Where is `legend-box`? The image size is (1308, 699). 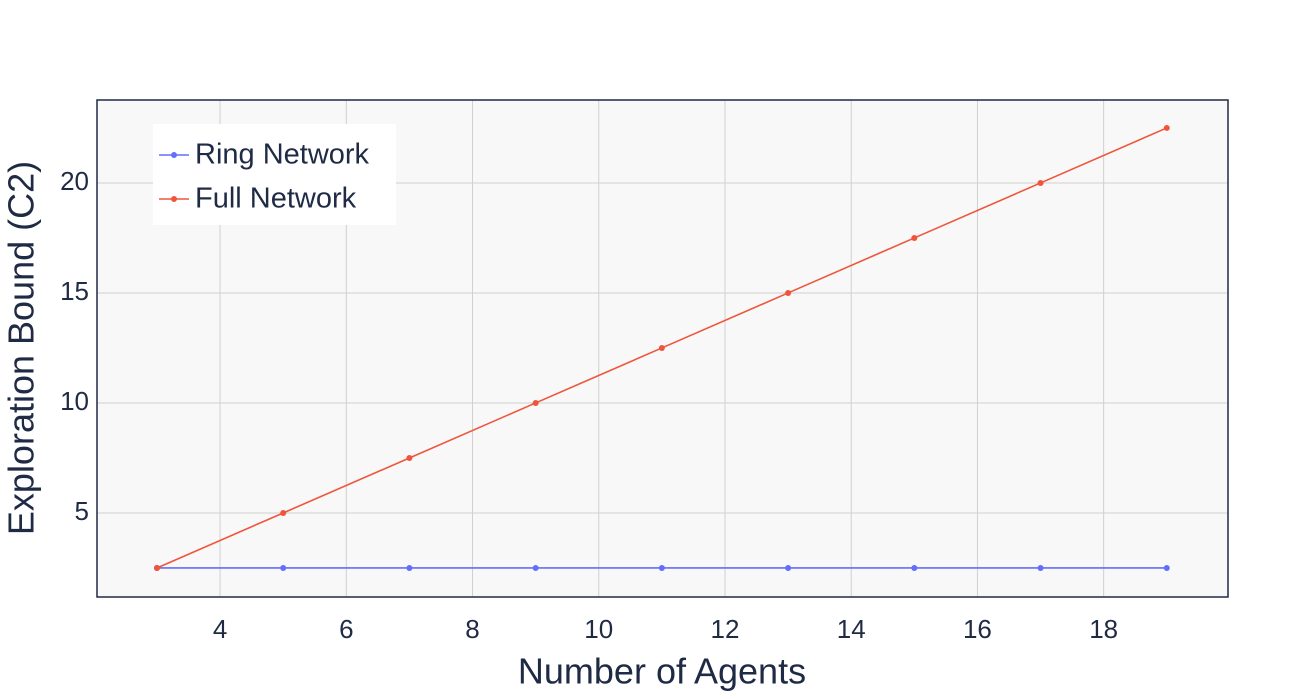
legend-box is located at coordinates (274, 174).